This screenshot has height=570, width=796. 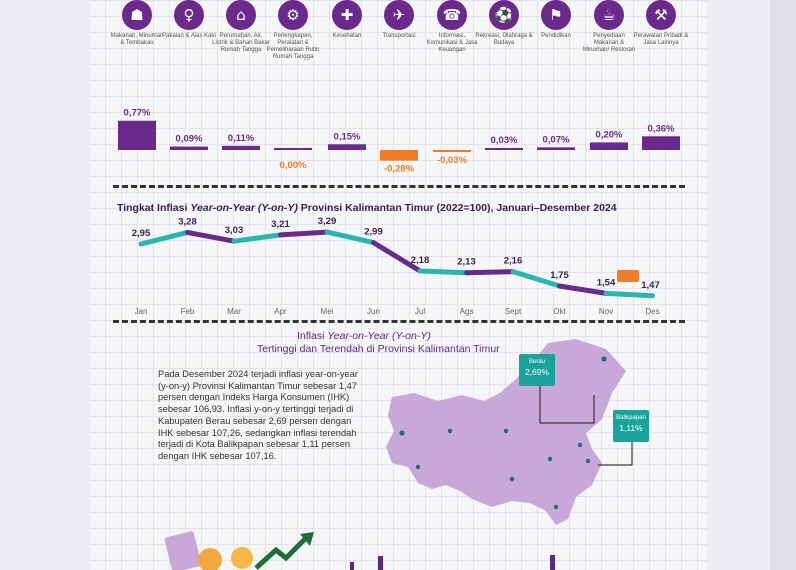 What do you see at coordinates (347, 136) in the screenshot?
I see `bar-value-label: 0,15%` at bounding box center [347, 136].